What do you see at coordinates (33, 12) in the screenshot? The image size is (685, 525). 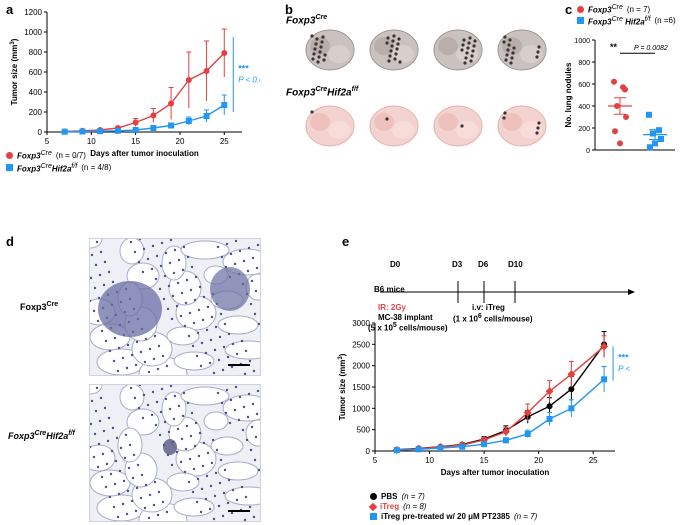 I see `y-tick-label: 1200` at bounding box center [33, 12].